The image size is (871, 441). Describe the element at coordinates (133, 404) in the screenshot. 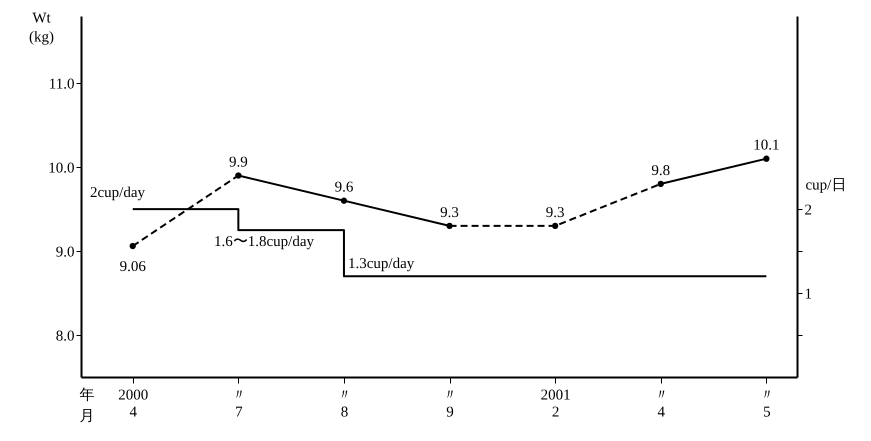

I see `x-tick-label: 2000 4` at that location.